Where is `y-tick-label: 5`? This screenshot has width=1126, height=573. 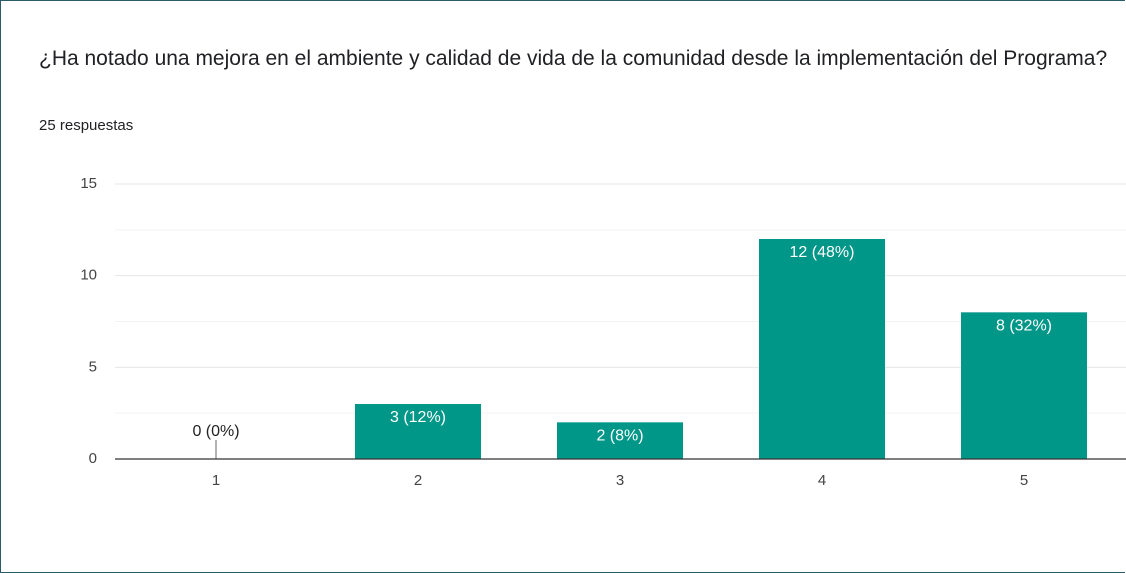 y-tick-label: 5 is located at coordinates (93, 366).